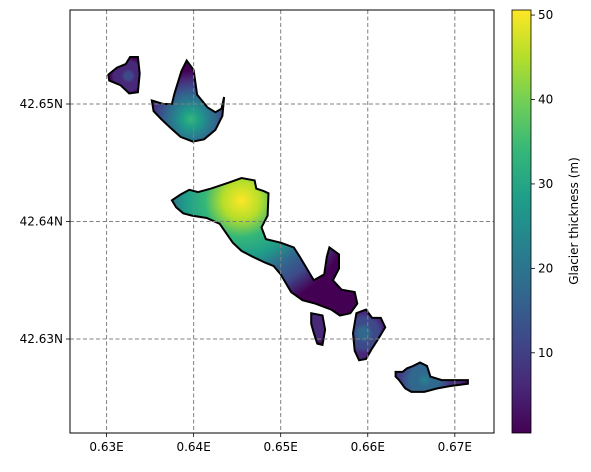 The height and width of the screenshot is (472, 591). I want to click on y-tick-label: 42.63N, so click(41, 339).